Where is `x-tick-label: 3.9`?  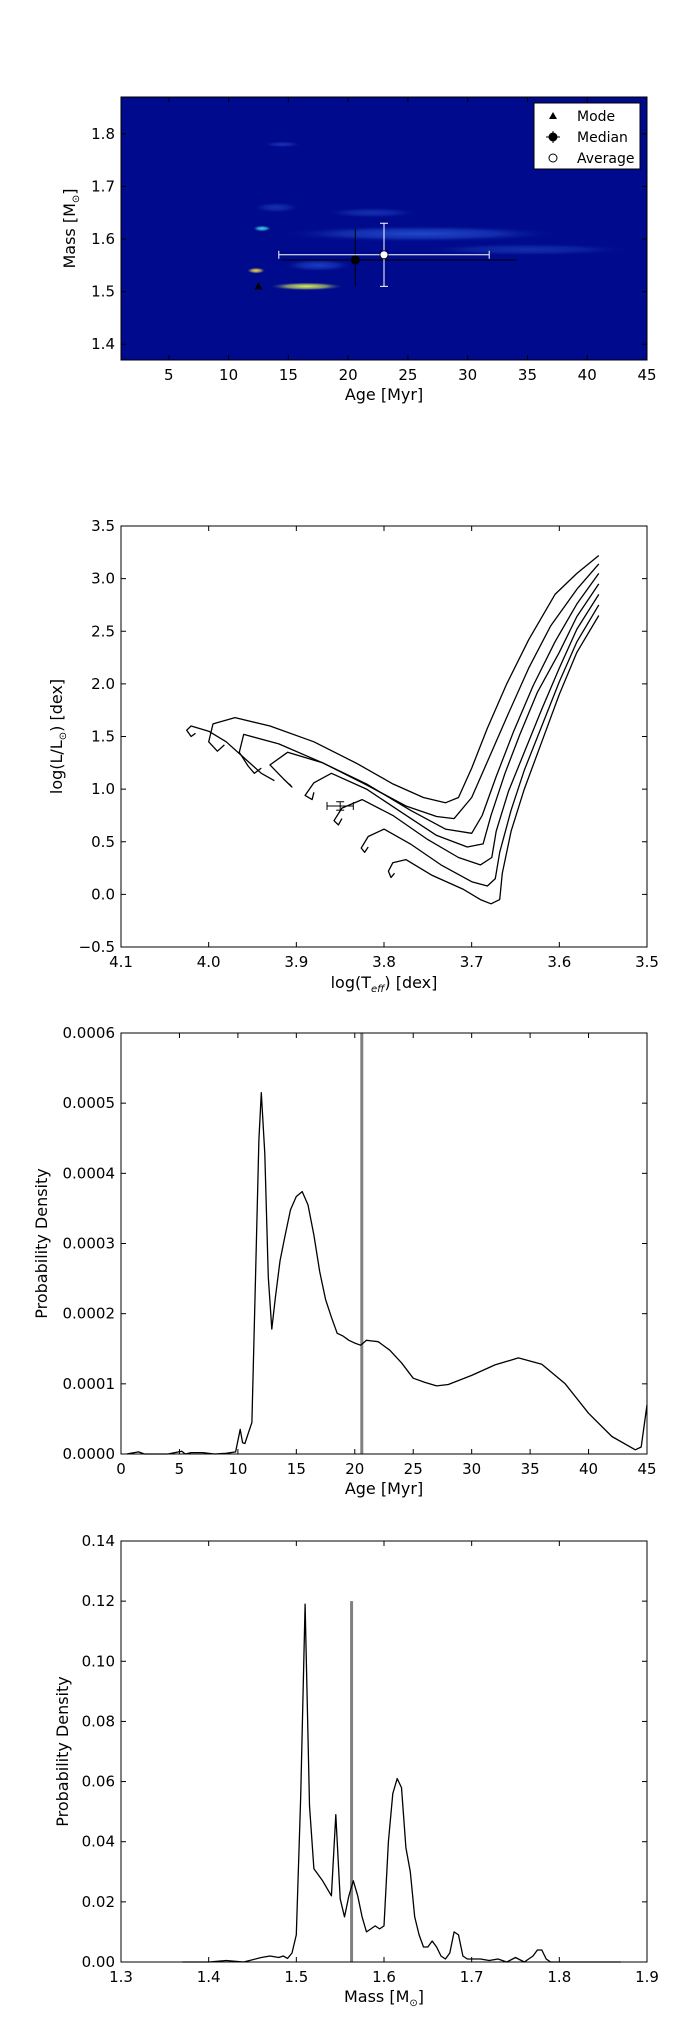 x-tick-label: 3.9 is located at coordinates (296, 962).